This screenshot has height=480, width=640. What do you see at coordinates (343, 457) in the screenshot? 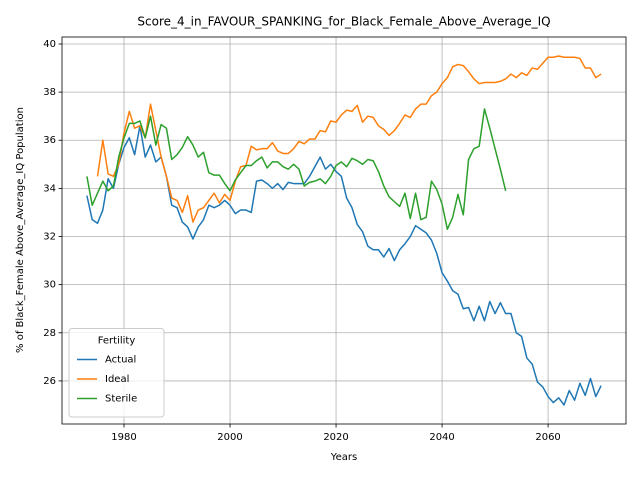
I see `x-axis-label: Years` at bounding box center [343, 457].